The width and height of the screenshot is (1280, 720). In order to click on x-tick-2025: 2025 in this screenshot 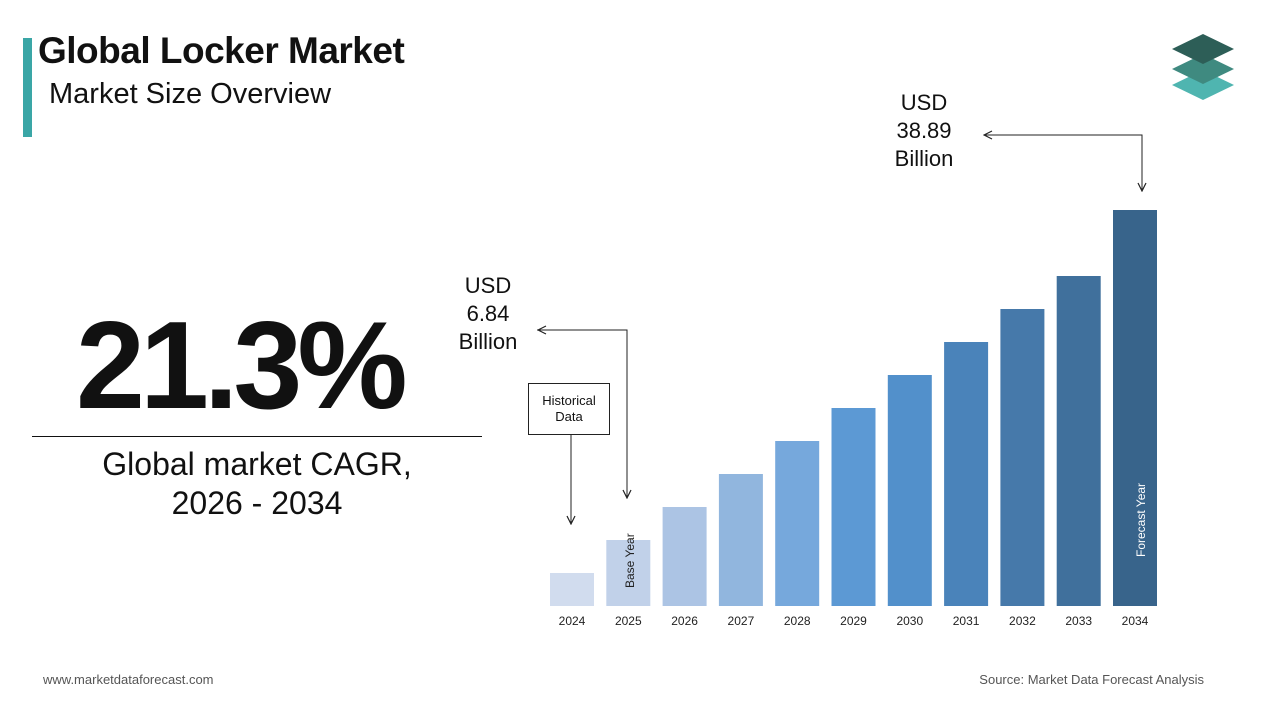, I will do `click(628, 621)`.